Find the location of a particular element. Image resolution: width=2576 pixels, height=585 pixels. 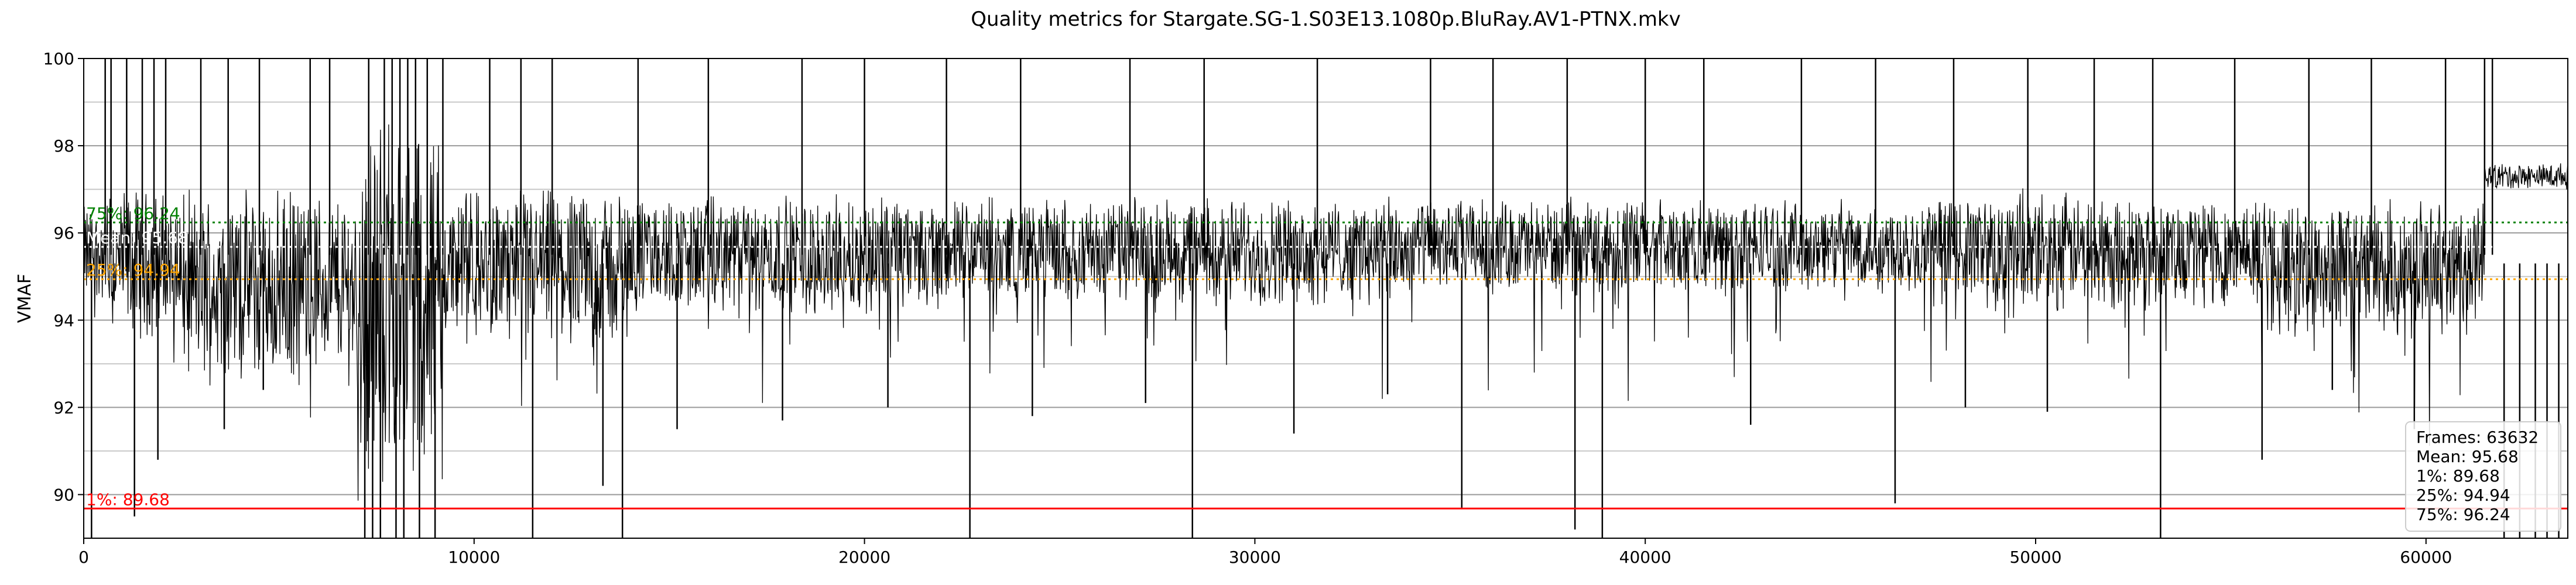

x-tick-label: 20000 is located at coordinates (864, 557).